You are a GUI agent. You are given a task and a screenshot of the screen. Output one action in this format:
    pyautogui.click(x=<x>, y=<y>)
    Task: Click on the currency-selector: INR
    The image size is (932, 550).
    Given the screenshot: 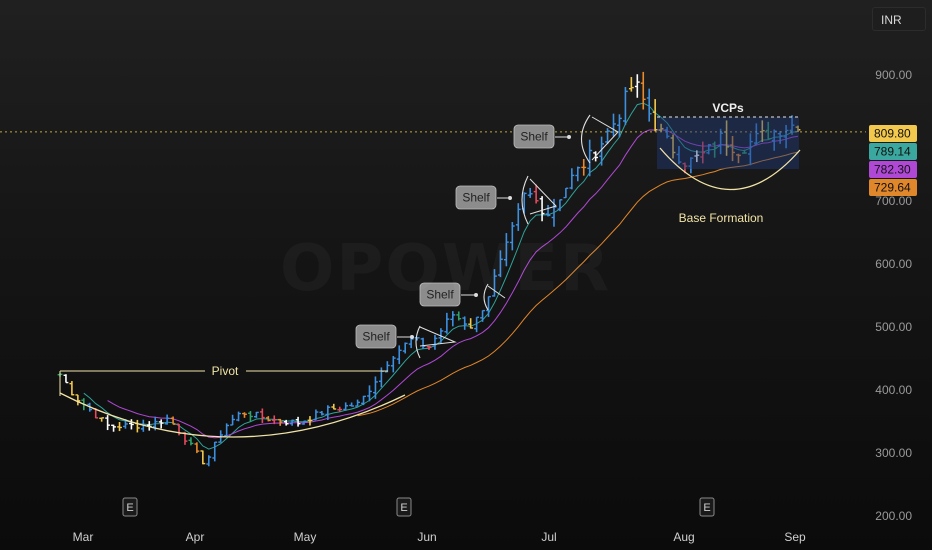 What is the action you would take?
    pyautogui.click(x=899, y=19)
    